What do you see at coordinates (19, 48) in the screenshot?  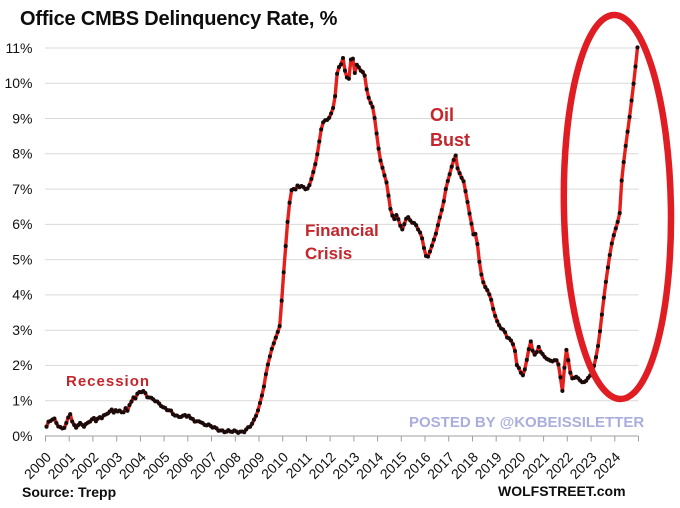 I see `svg-text: 11%` at bounding box center [19, 48].